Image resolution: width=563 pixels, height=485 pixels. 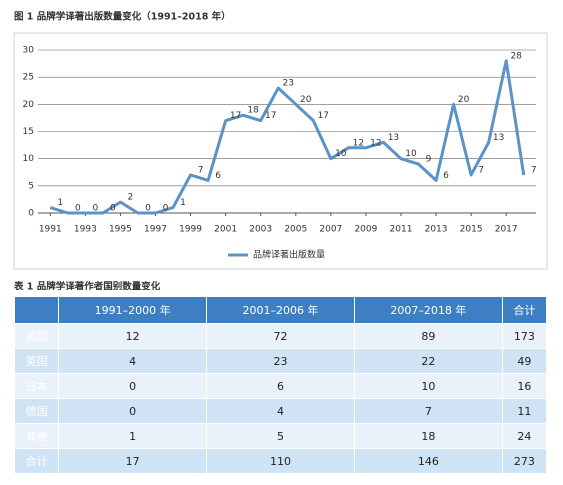 I want to click on column-header: 2007–2018 年, so click(x=428, y=310).